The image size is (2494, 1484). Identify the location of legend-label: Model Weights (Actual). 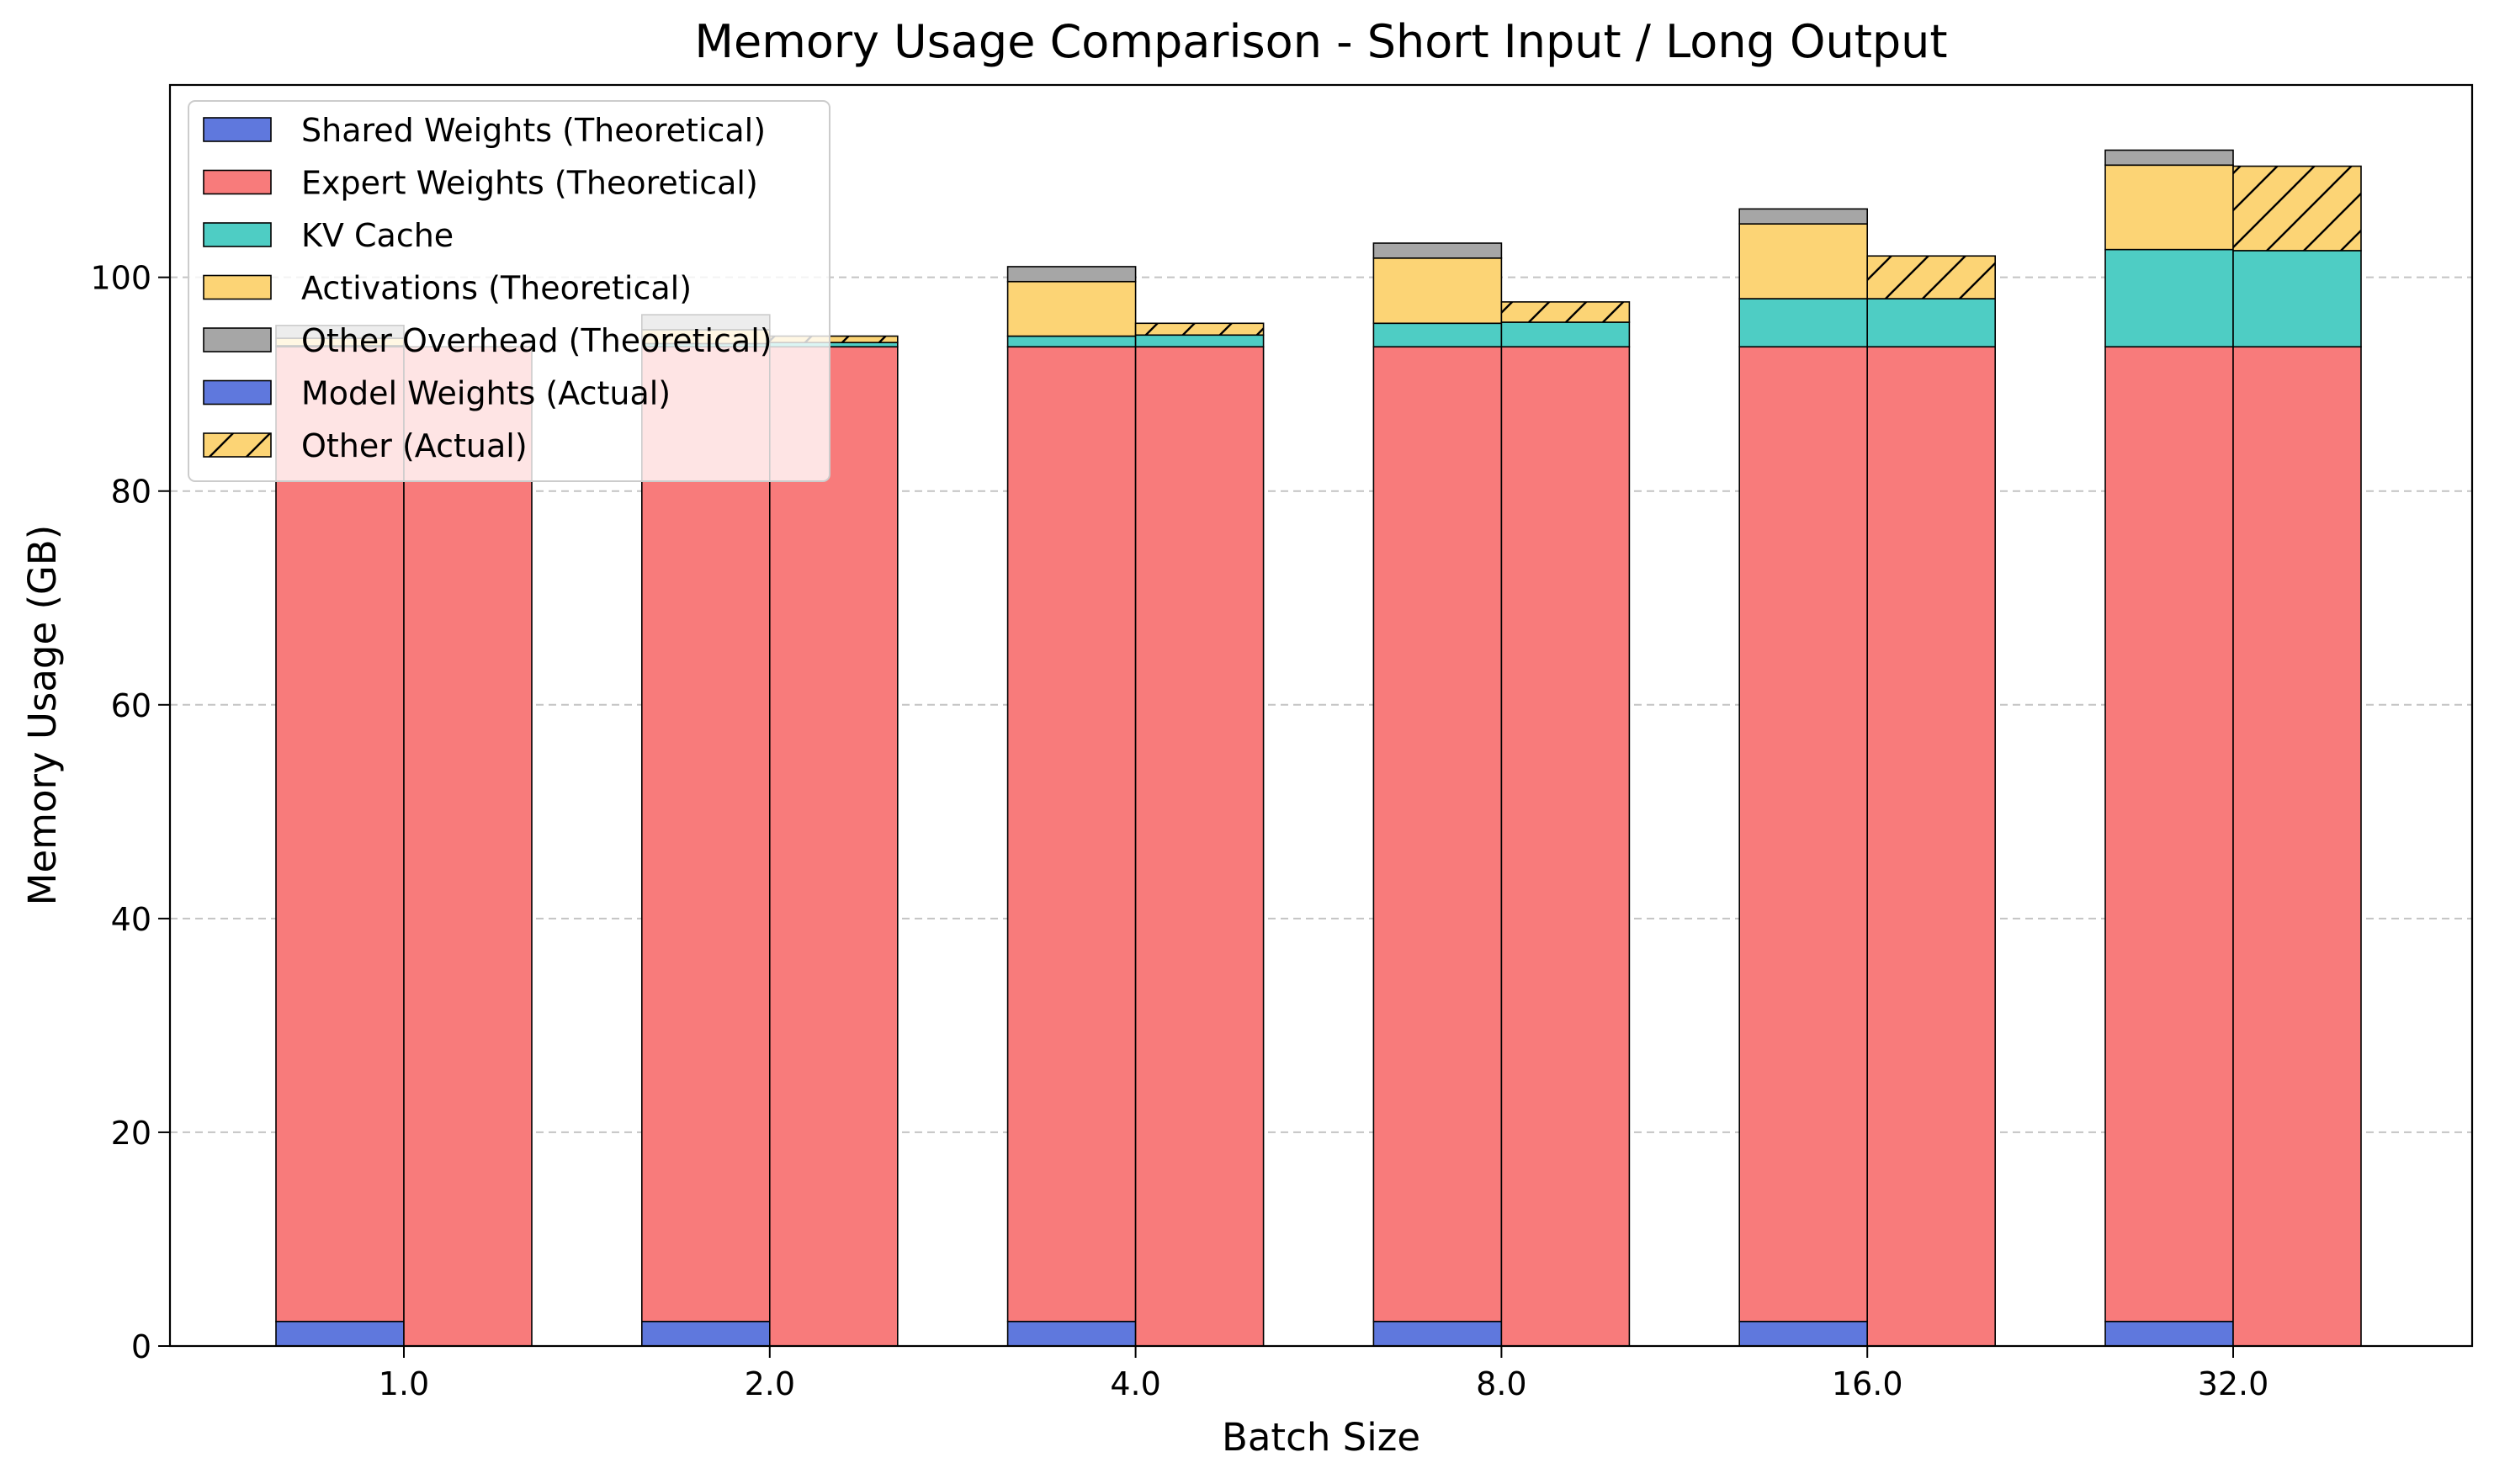
(486, 393).